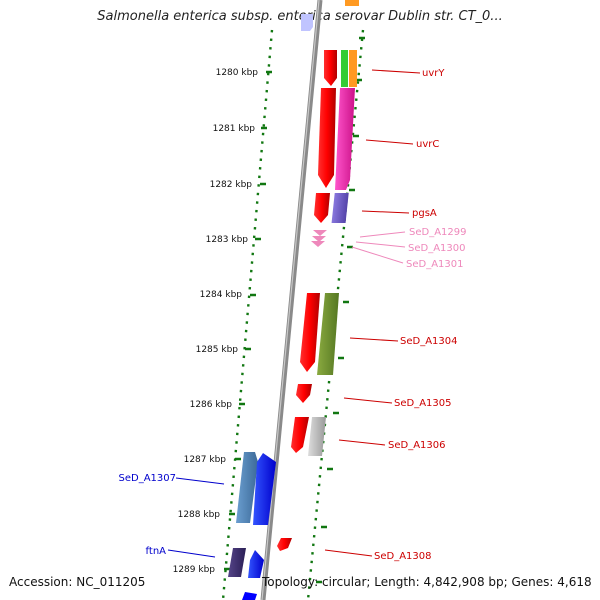 The image size is (600, 600). What do you see at coordinates (252, 526) in the screenshot?
I see `reverse-strand-genes` at bounding box center [252, 526].